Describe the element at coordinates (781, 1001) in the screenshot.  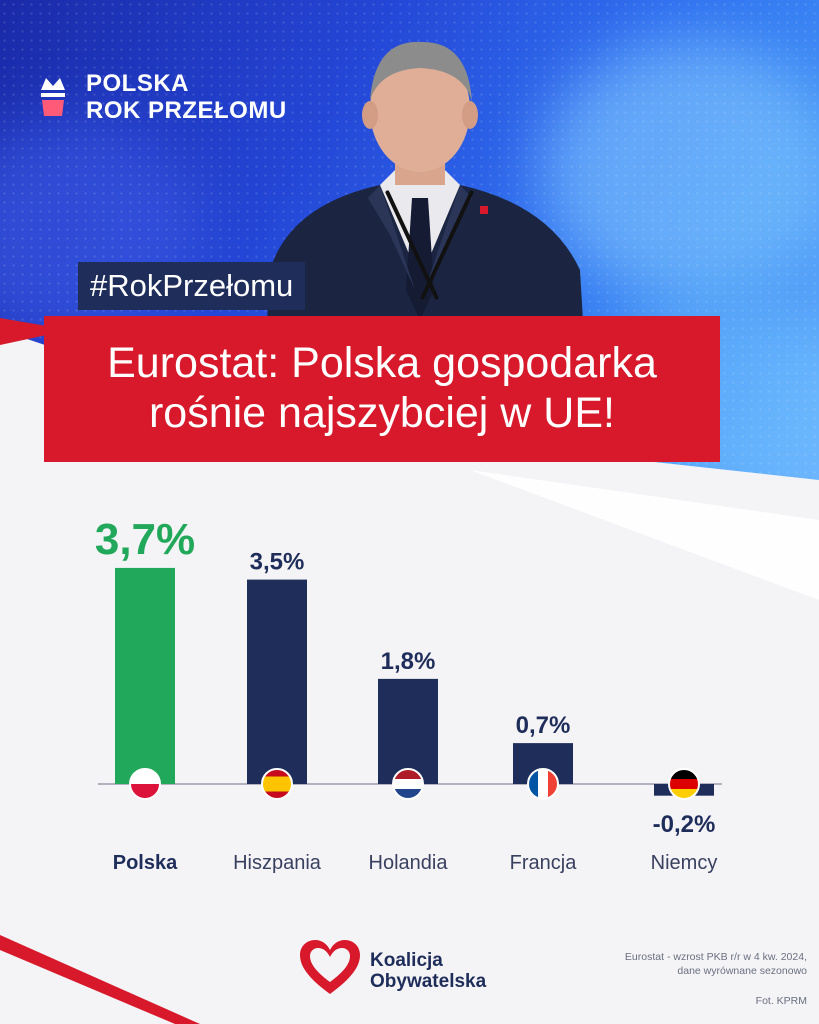
I see `photo-credit: Fot. KPRM` at that location.